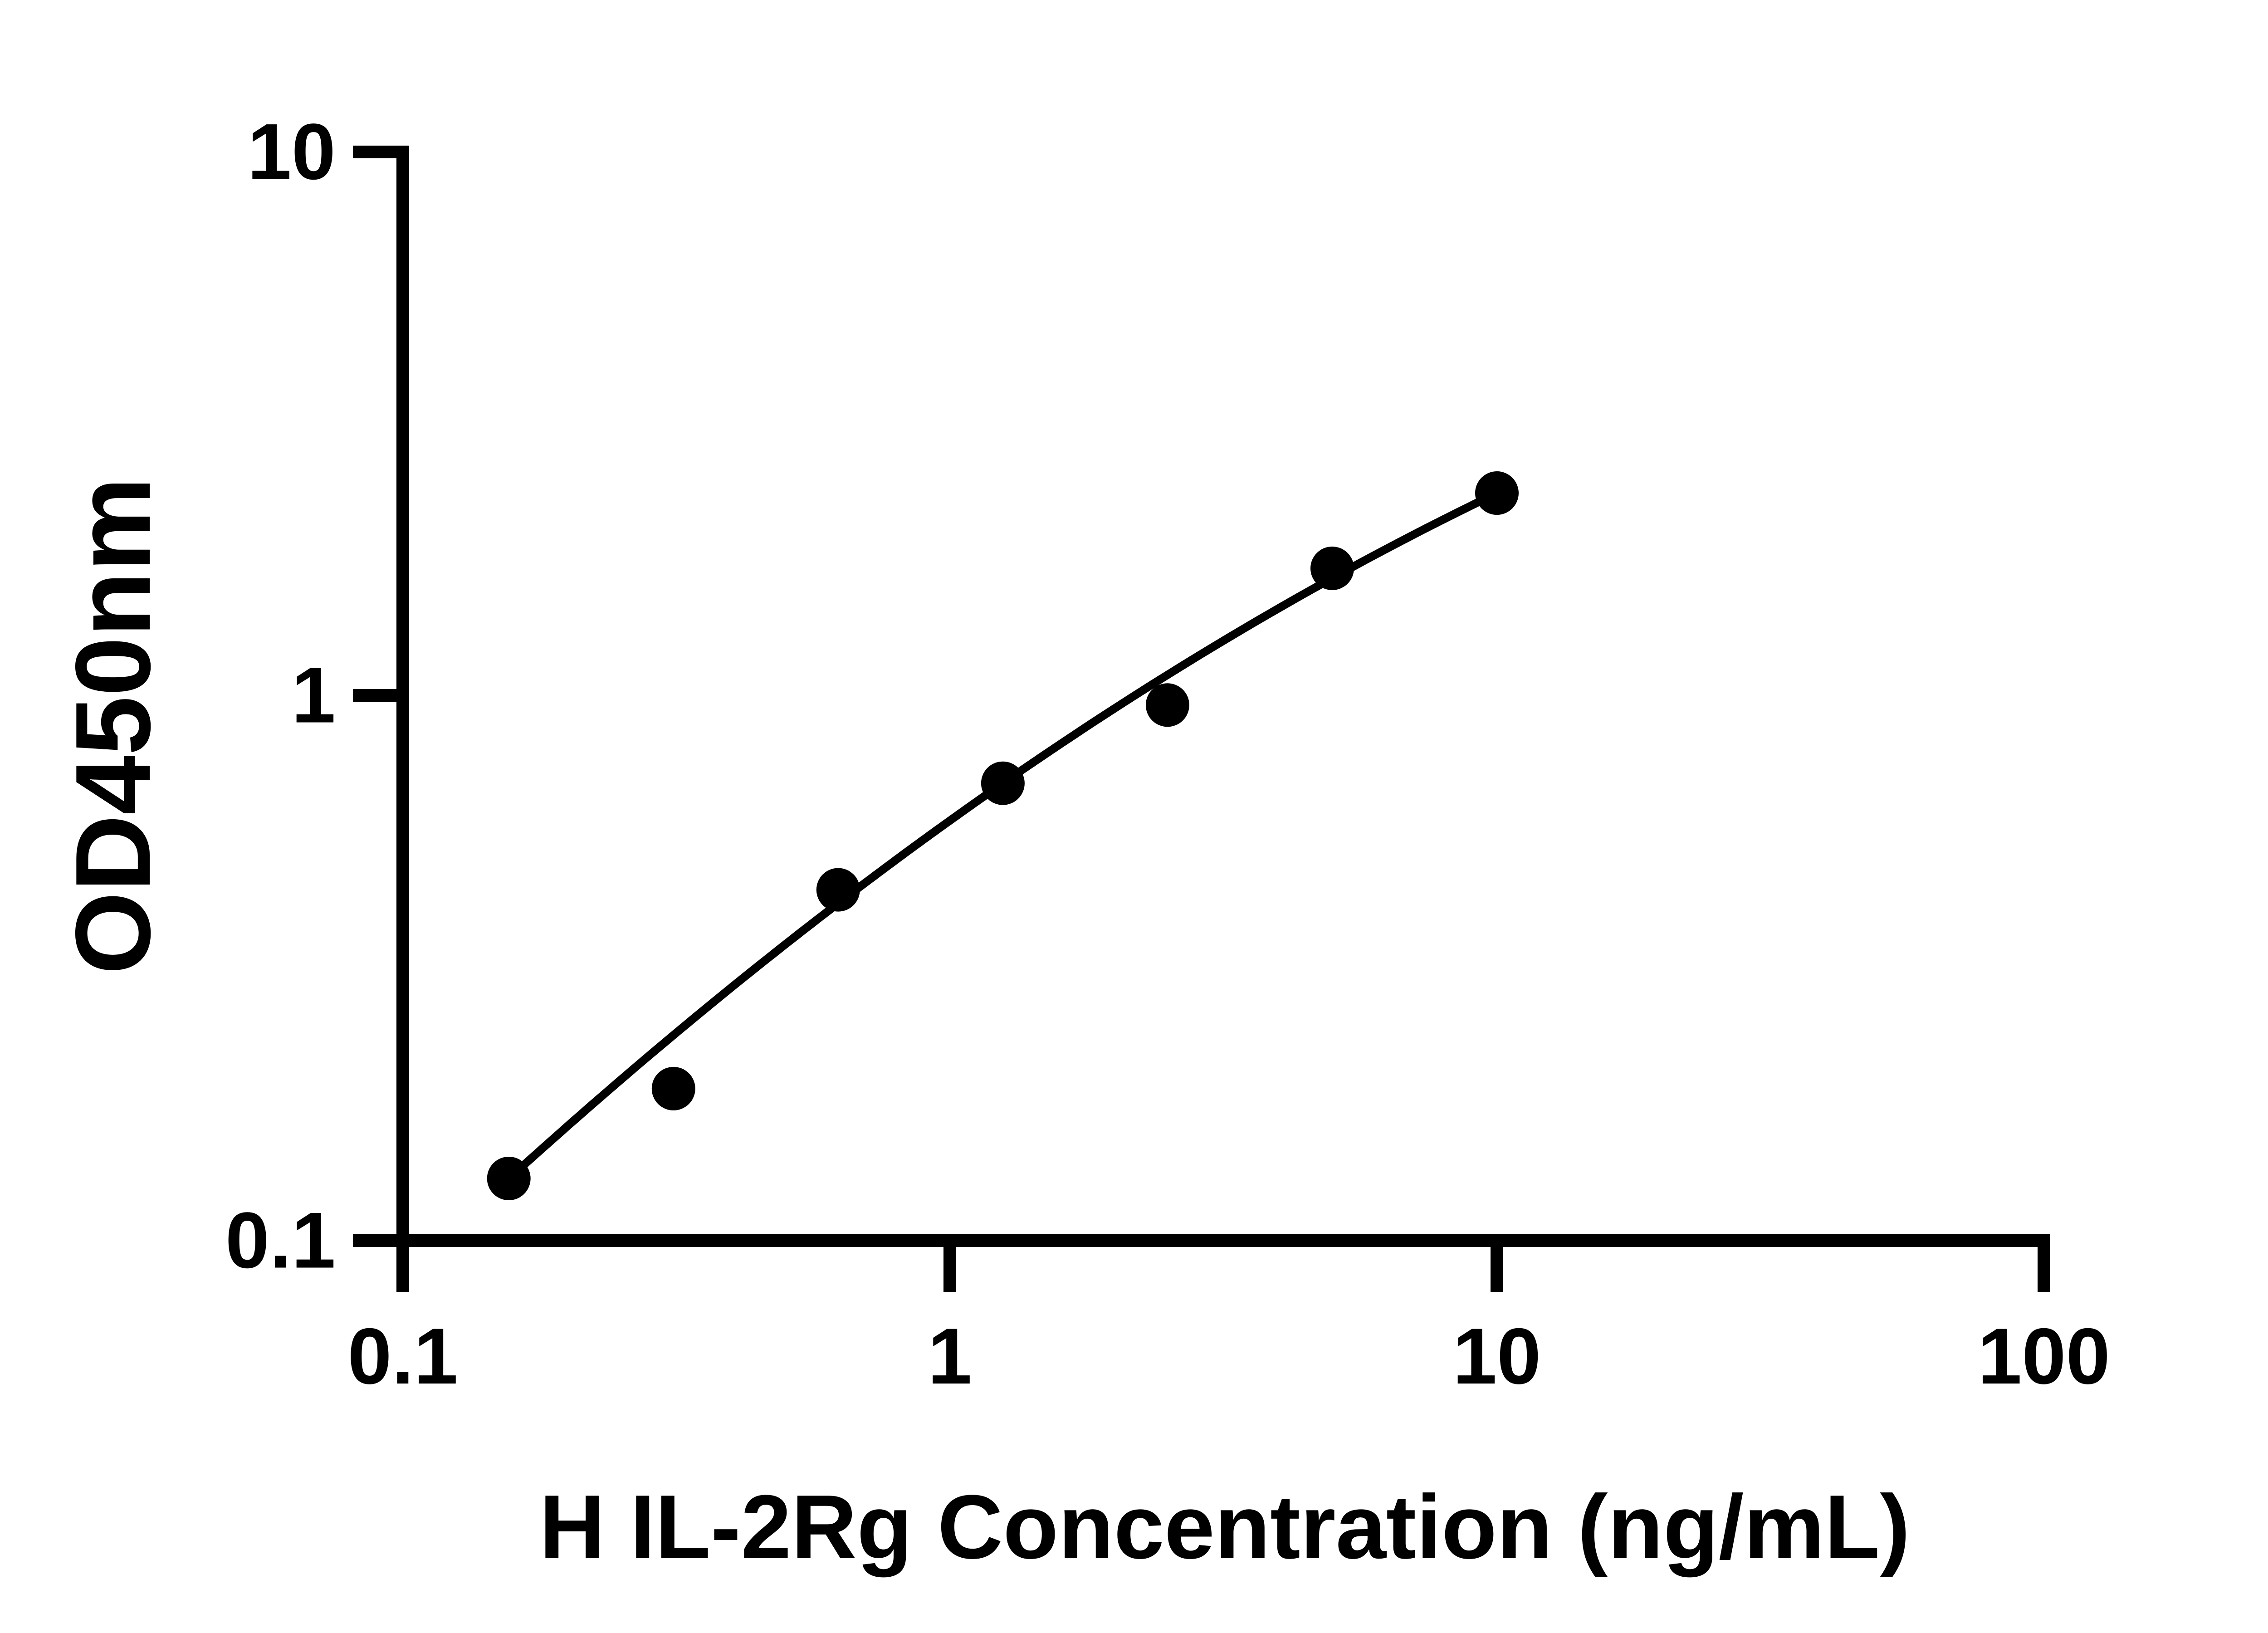 The height and width of the screenshot is (1633, 2268). What do you see at coordinates (281, 1241) in the screenshot?
I see `y-tick-label-0_1: 0.1` at bounding box center [281, 1241].